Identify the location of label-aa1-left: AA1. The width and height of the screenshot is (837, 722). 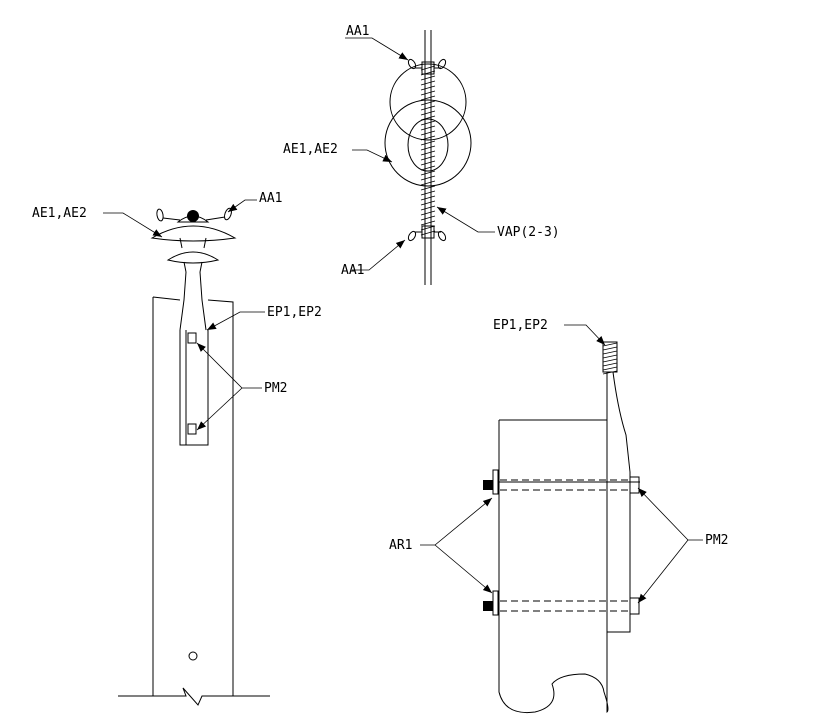
(270, 198).